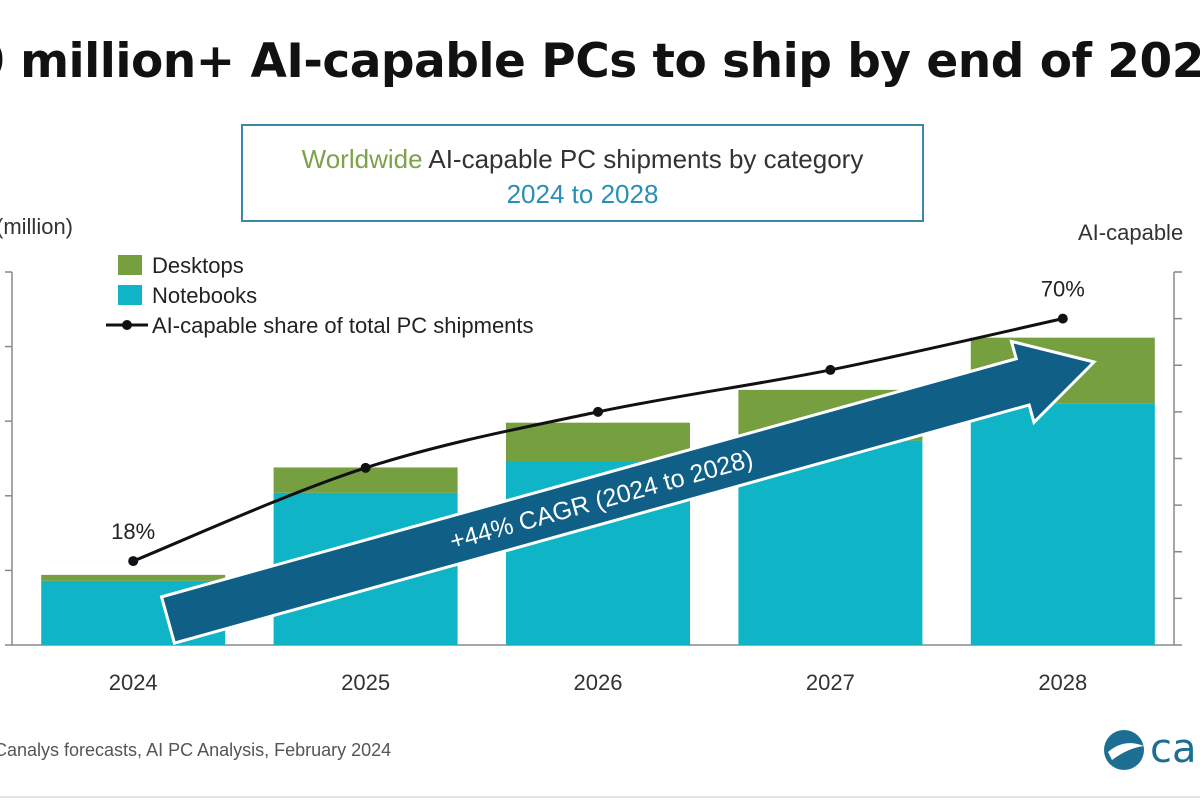 The height and width of the screenshot is (800, 1200). Describe the element at coordinates (365, 682) in the screenshot. I see `x-tick-label: 2025` at that location.